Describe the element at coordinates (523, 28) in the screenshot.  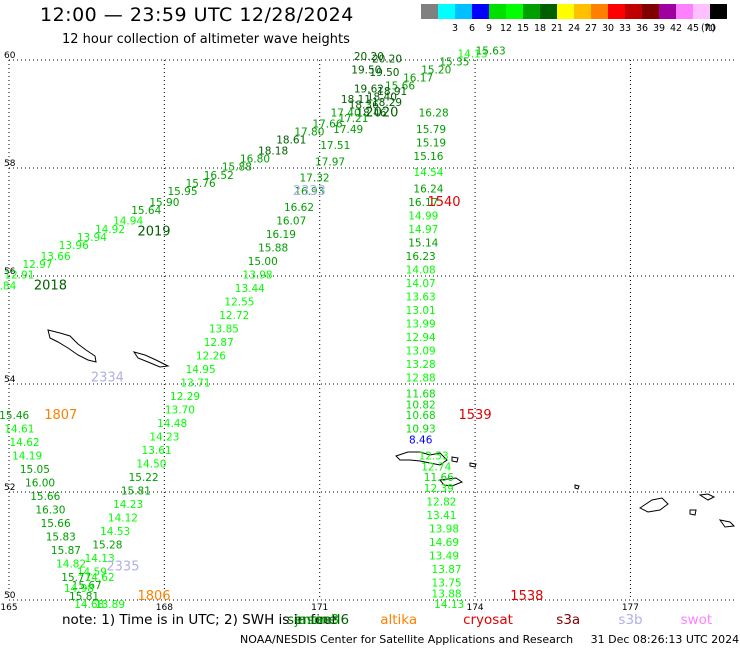
I see `legend-label: 15` at that location.